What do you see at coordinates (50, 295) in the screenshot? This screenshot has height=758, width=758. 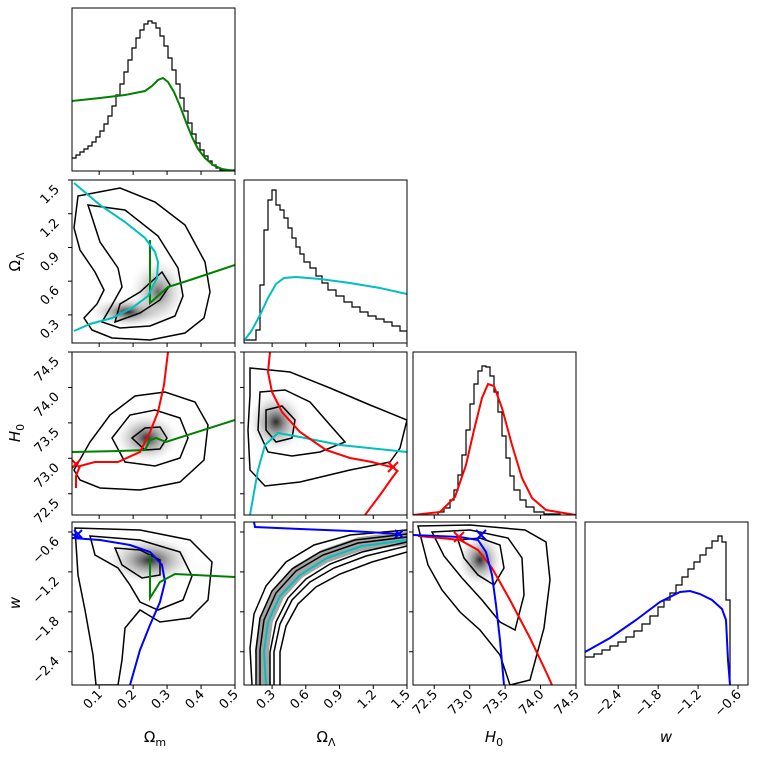 I see `y-tick-label: 0.6` at bounding box center [50, 295].